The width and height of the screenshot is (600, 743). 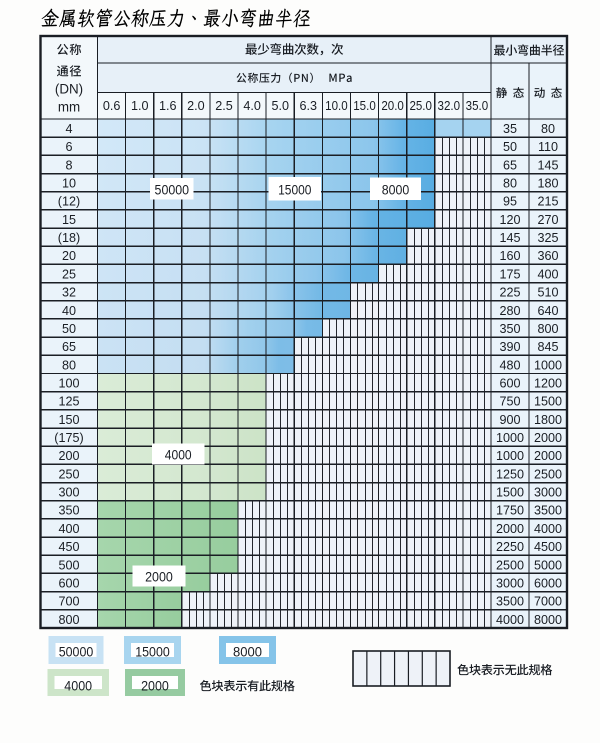 I want to click on svg-text: (DN), so click(x=69, y=89).